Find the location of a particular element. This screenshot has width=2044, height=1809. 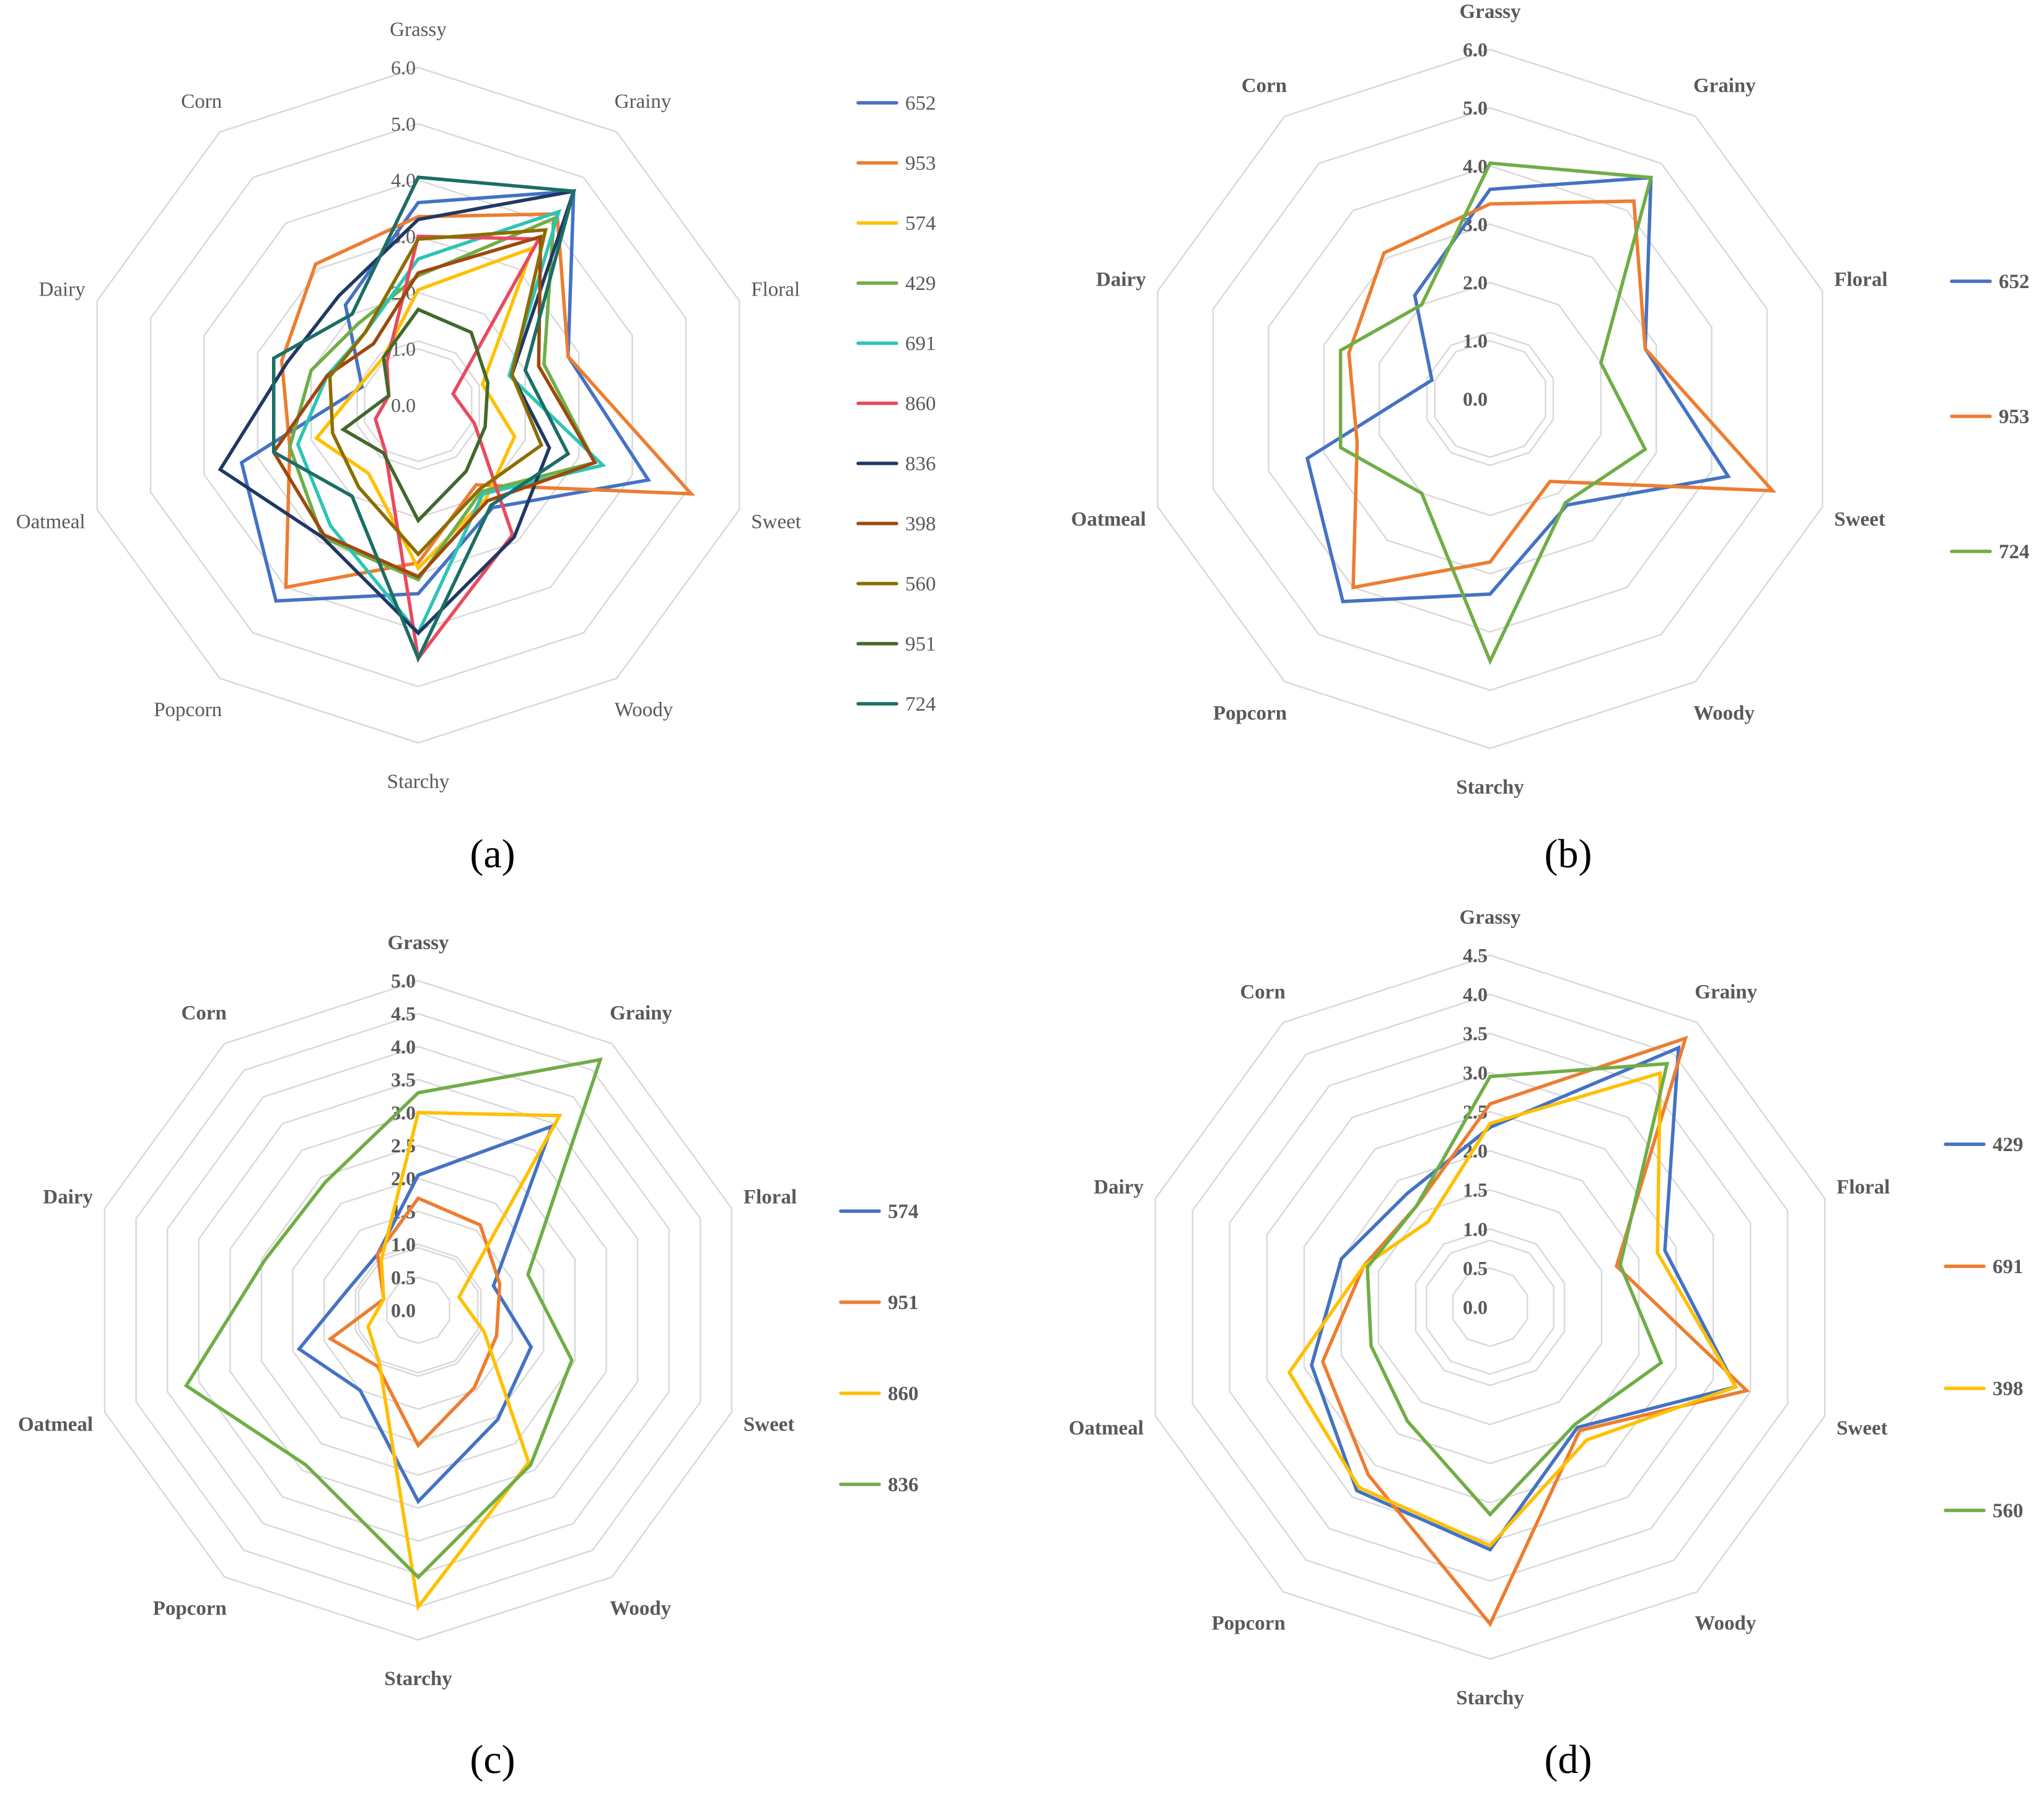

legend-label-724: 724 is located at coordinates (2014, 552).